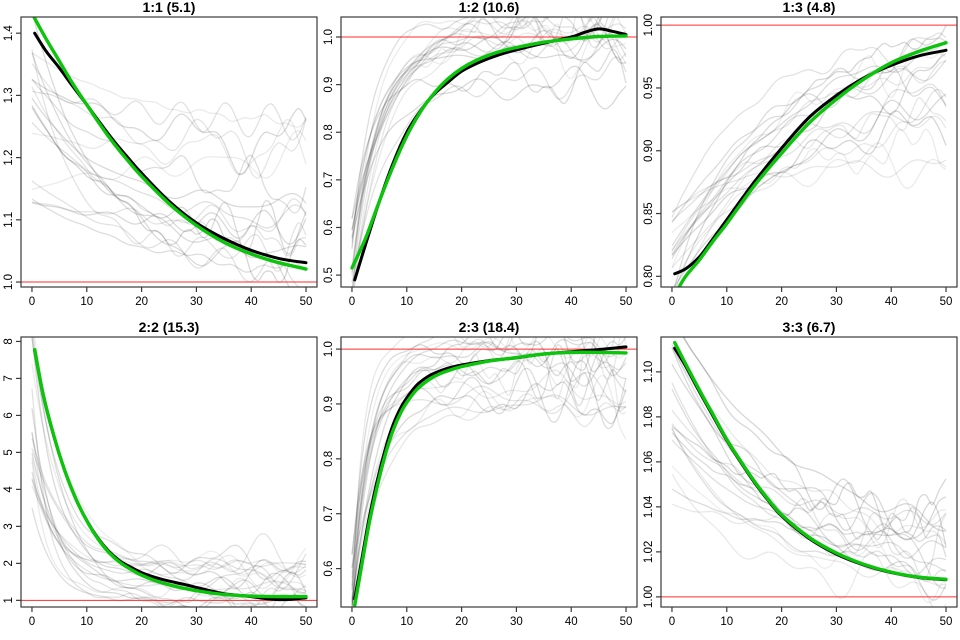 This screenshot has height=640, width=960. What do you see at coordinates (649, 151) in the screenshot?
I see `y-tick-label: 0.90` at bounding box center [649, 151].